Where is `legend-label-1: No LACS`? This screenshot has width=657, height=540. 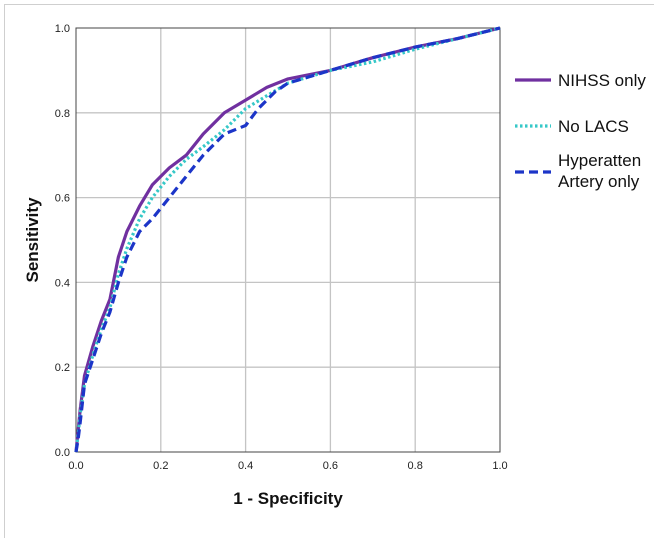
legend-label-1: No LACS is located at coordinates (593, 126).